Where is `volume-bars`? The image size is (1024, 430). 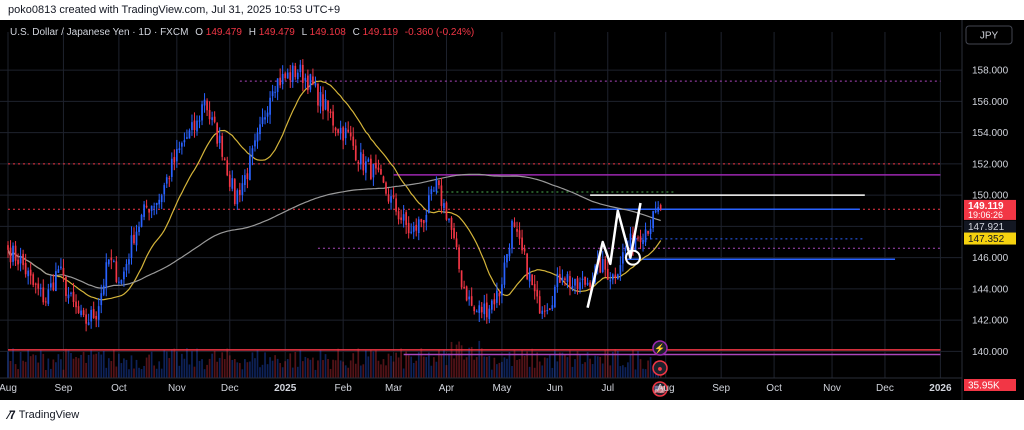 volume-bars is located at coordinates (334, 359).